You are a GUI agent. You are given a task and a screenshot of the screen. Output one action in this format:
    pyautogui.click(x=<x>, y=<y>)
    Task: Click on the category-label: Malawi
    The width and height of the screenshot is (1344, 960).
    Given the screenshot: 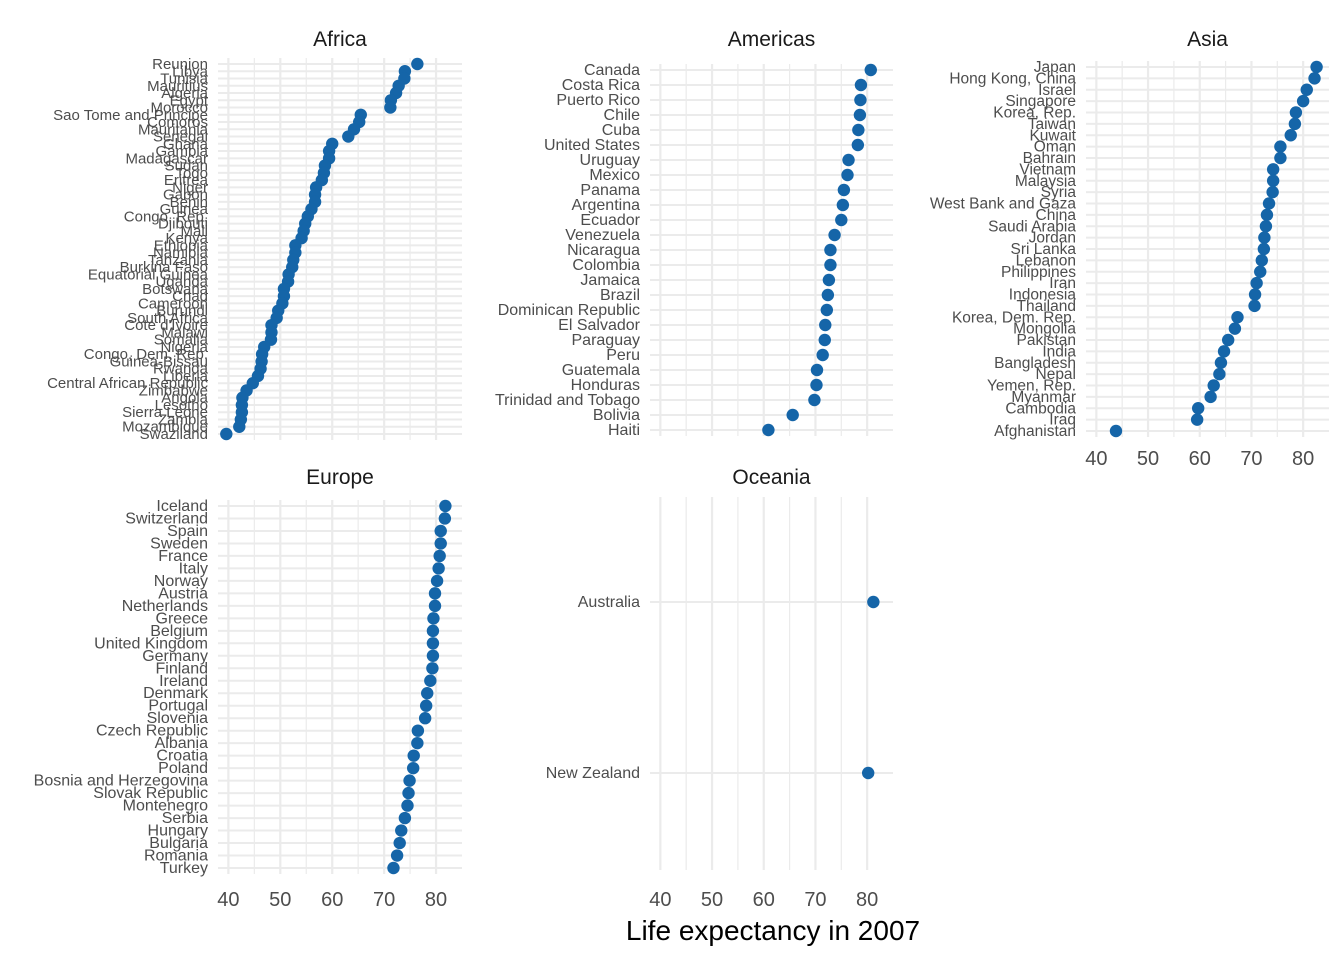 What is the action you would take?
    pyautogui.click(x=184, y=332)
    